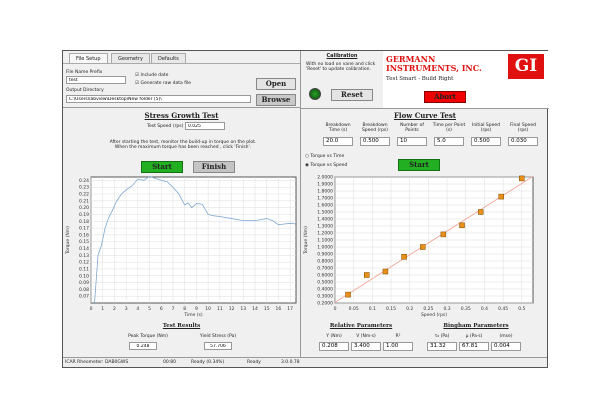  What do you see at coordinates (243, 309) in the screenshot?
I see `x-tick-label: 13` at bounding box center [243, 309].